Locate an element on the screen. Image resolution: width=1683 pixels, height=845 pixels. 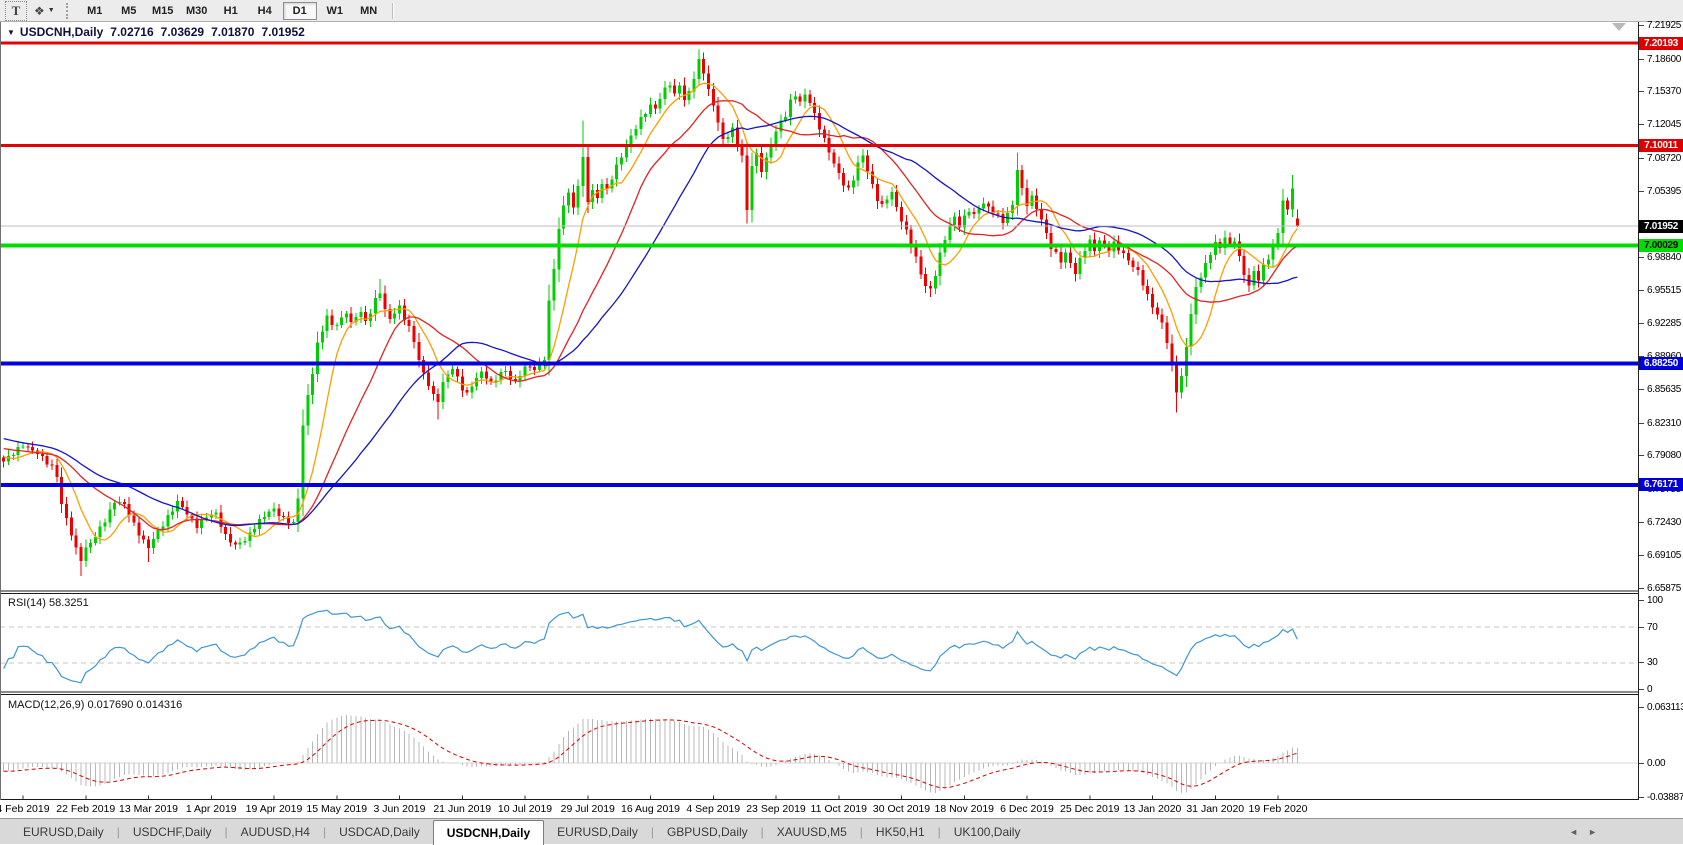
close-value: 7.01952 is located at coordinates (283, 32).